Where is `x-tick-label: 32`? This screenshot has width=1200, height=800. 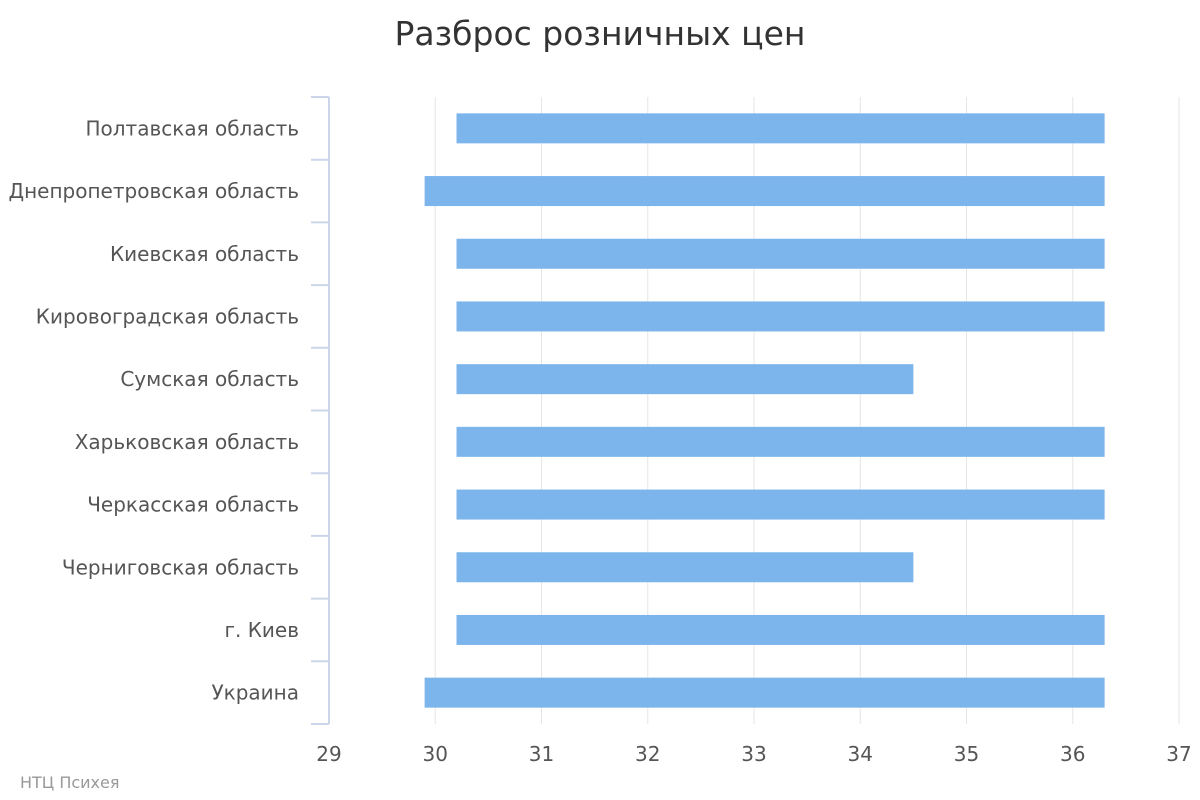
x-tick-label: 32 is located at coordinates (647, 754).